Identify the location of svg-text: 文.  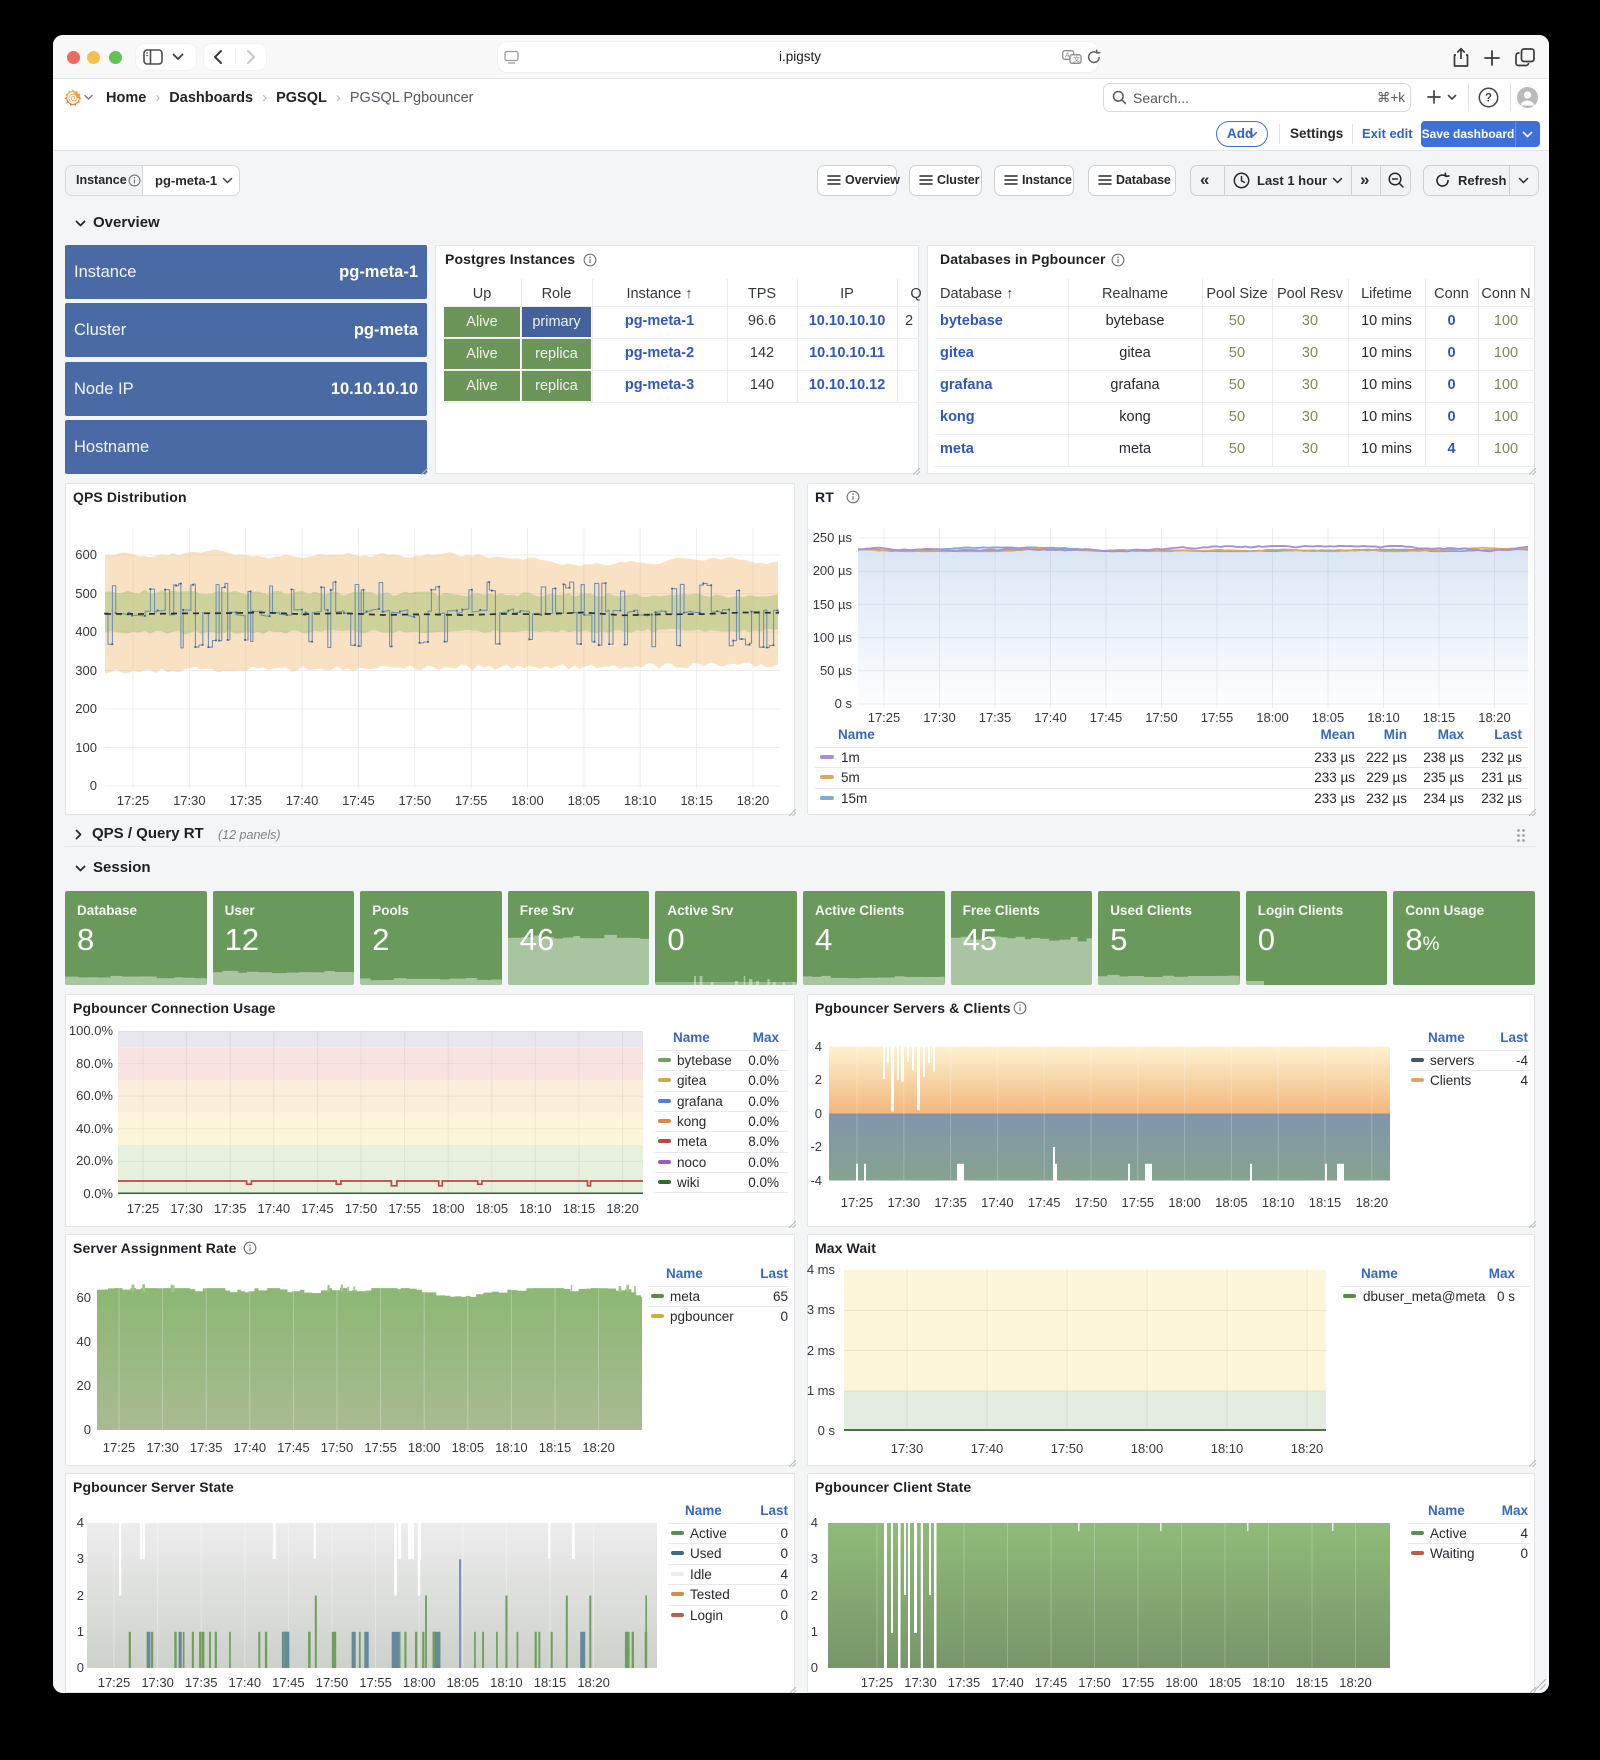
(1076, 59).